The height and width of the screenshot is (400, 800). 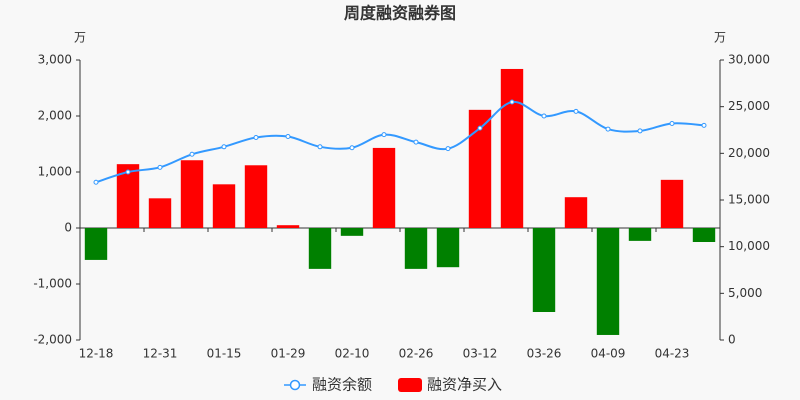 What do you see at coordinates (464, 385) in the screenshot?
I see `legend-label: 融资净买入` at bounding box center [464, 385].